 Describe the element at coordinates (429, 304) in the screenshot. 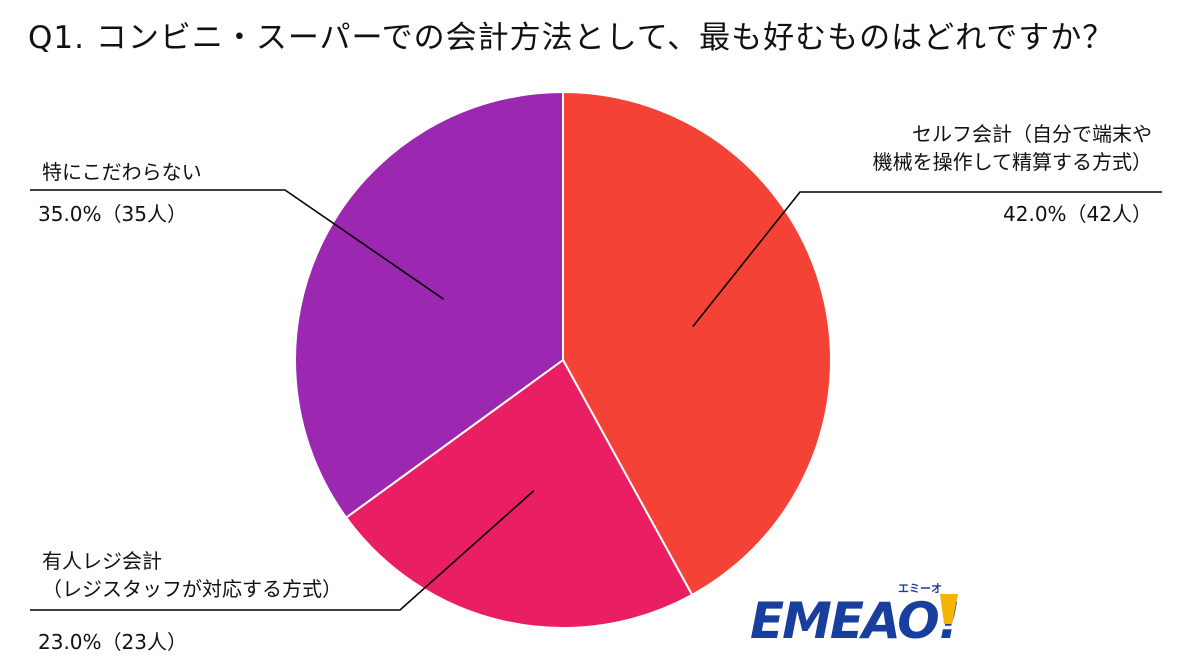

I see `pie-slice-no-preference` at that location.